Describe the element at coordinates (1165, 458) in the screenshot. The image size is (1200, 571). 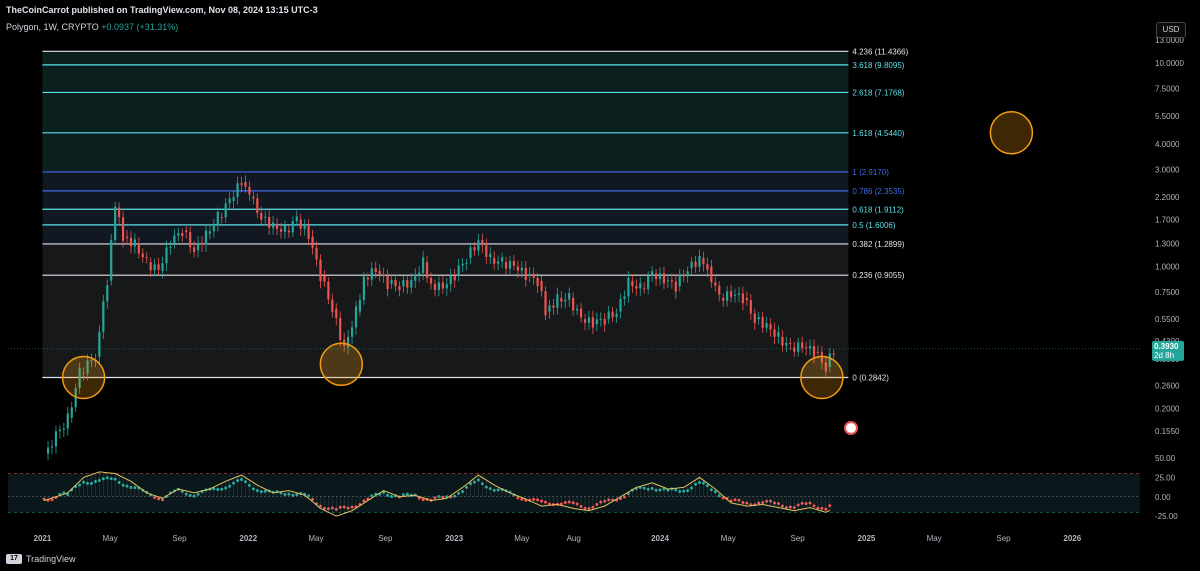
I see `oscillator-axis-tick: 50.00` at that location.